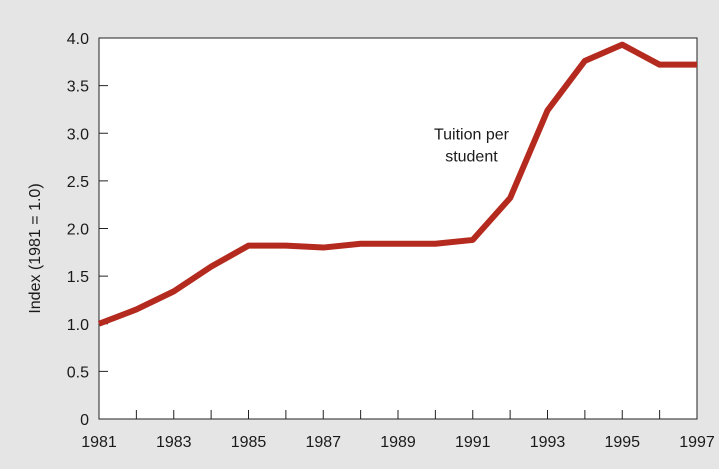 The image size is (719, 469). Describe the element at coordinates (78, 277) in the screenshot. I see `y-tick-label: 1.5` at that location.